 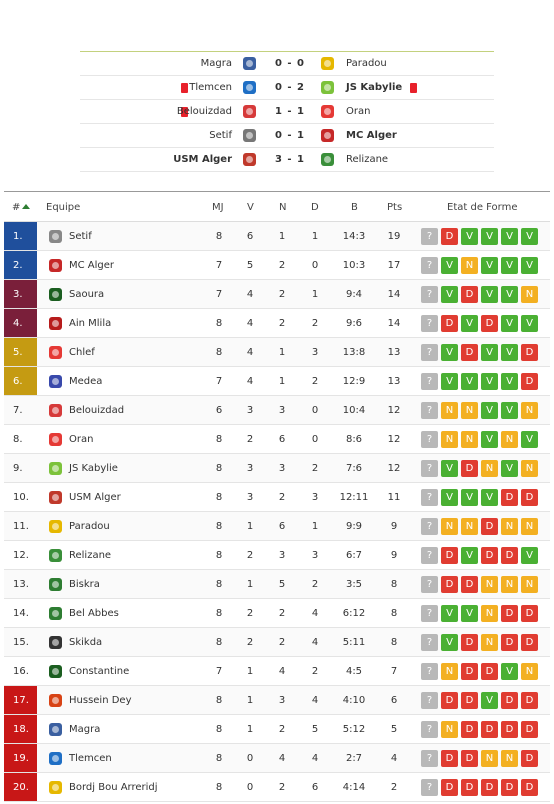 I want to click on table-row: 2. MC Alger 7 5 2 0 10:3 17 ? V N V V V, so click(x=277, y=265).